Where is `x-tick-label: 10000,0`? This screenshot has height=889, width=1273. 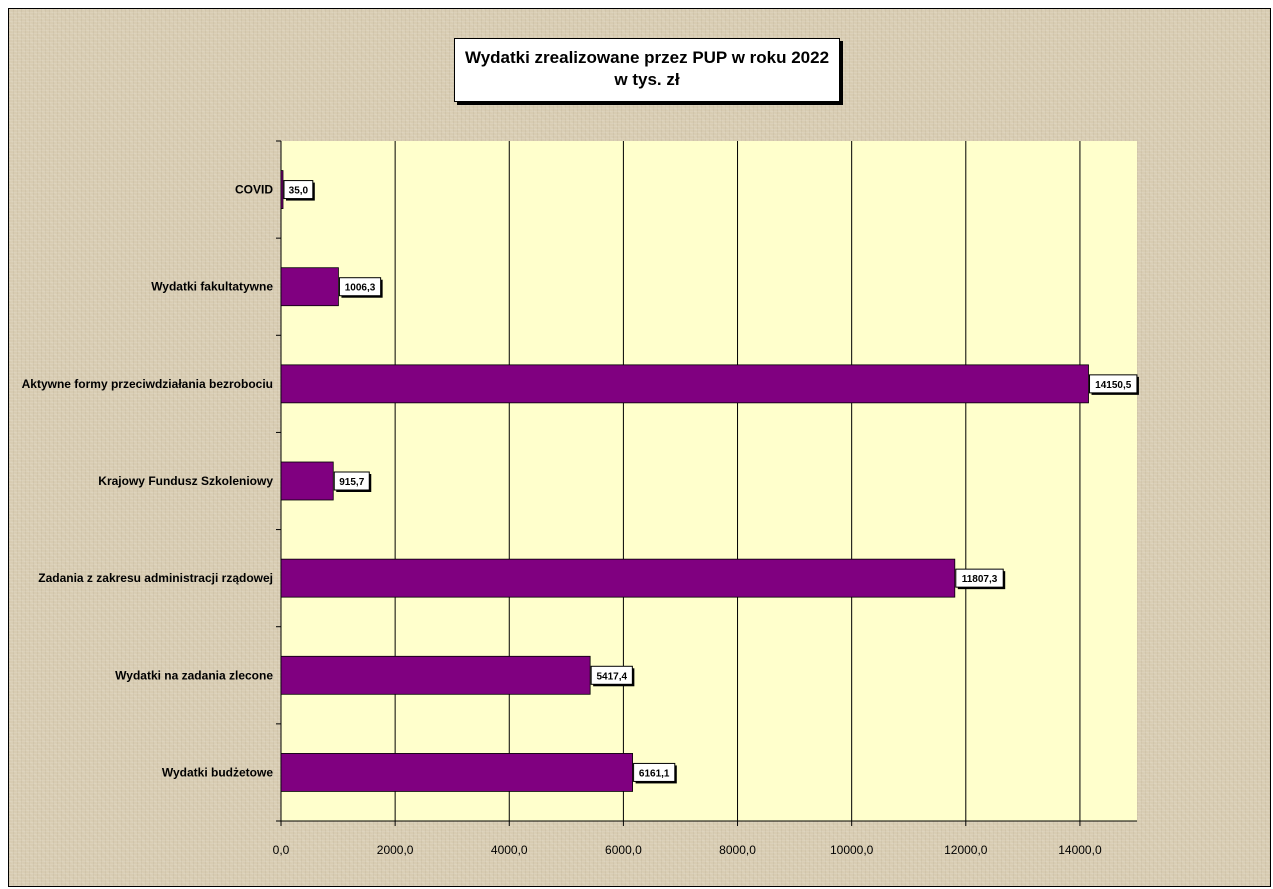 x-tick-label: 10000,0 is located at coordinates (852, 850).